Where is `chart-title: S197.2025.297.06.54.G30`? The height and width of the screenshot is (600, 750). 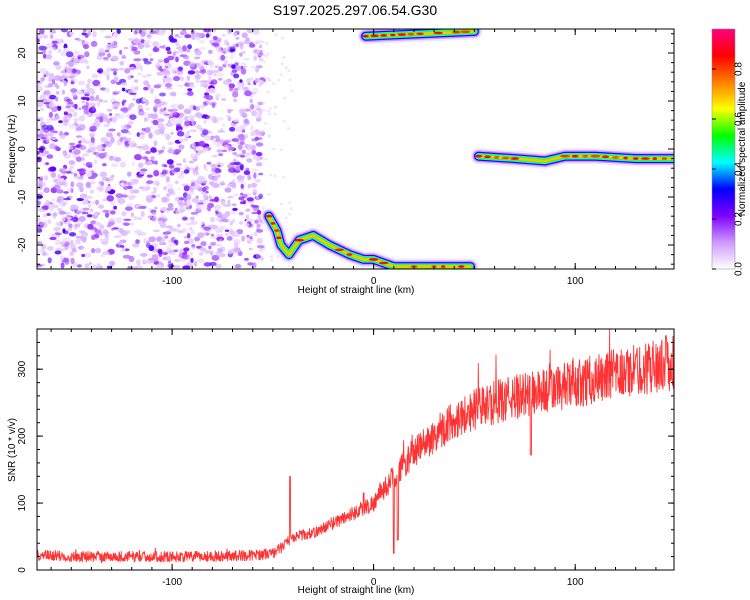 chart-title: S197.2025.297.06.54.G30 is located at coordinates (355, 10).